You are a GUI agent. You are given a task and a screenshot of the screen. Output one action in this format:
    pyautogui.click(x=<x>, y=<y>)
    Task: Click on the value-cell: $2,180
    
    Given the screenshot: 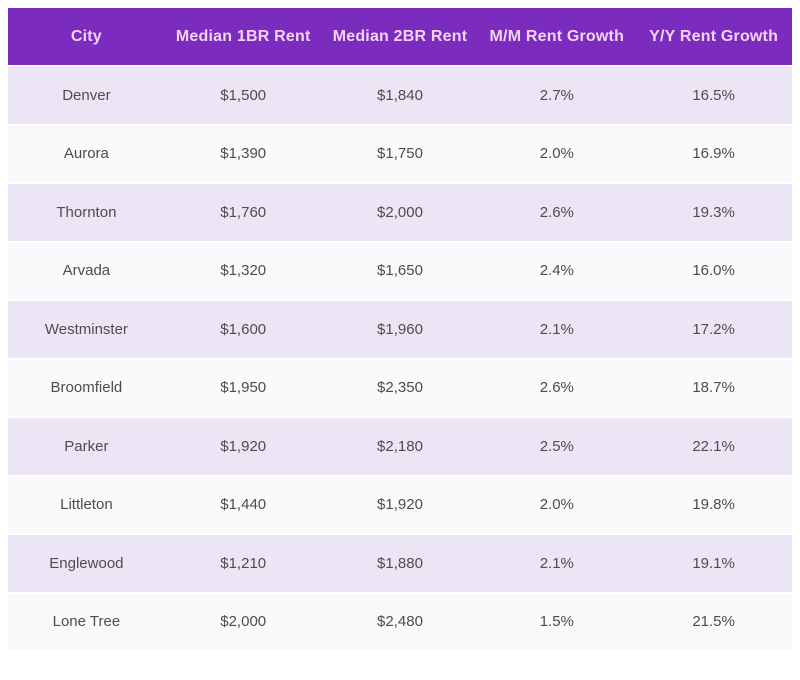 What is the action you would take?
    pyautogui.click(x=400, y=447)
    